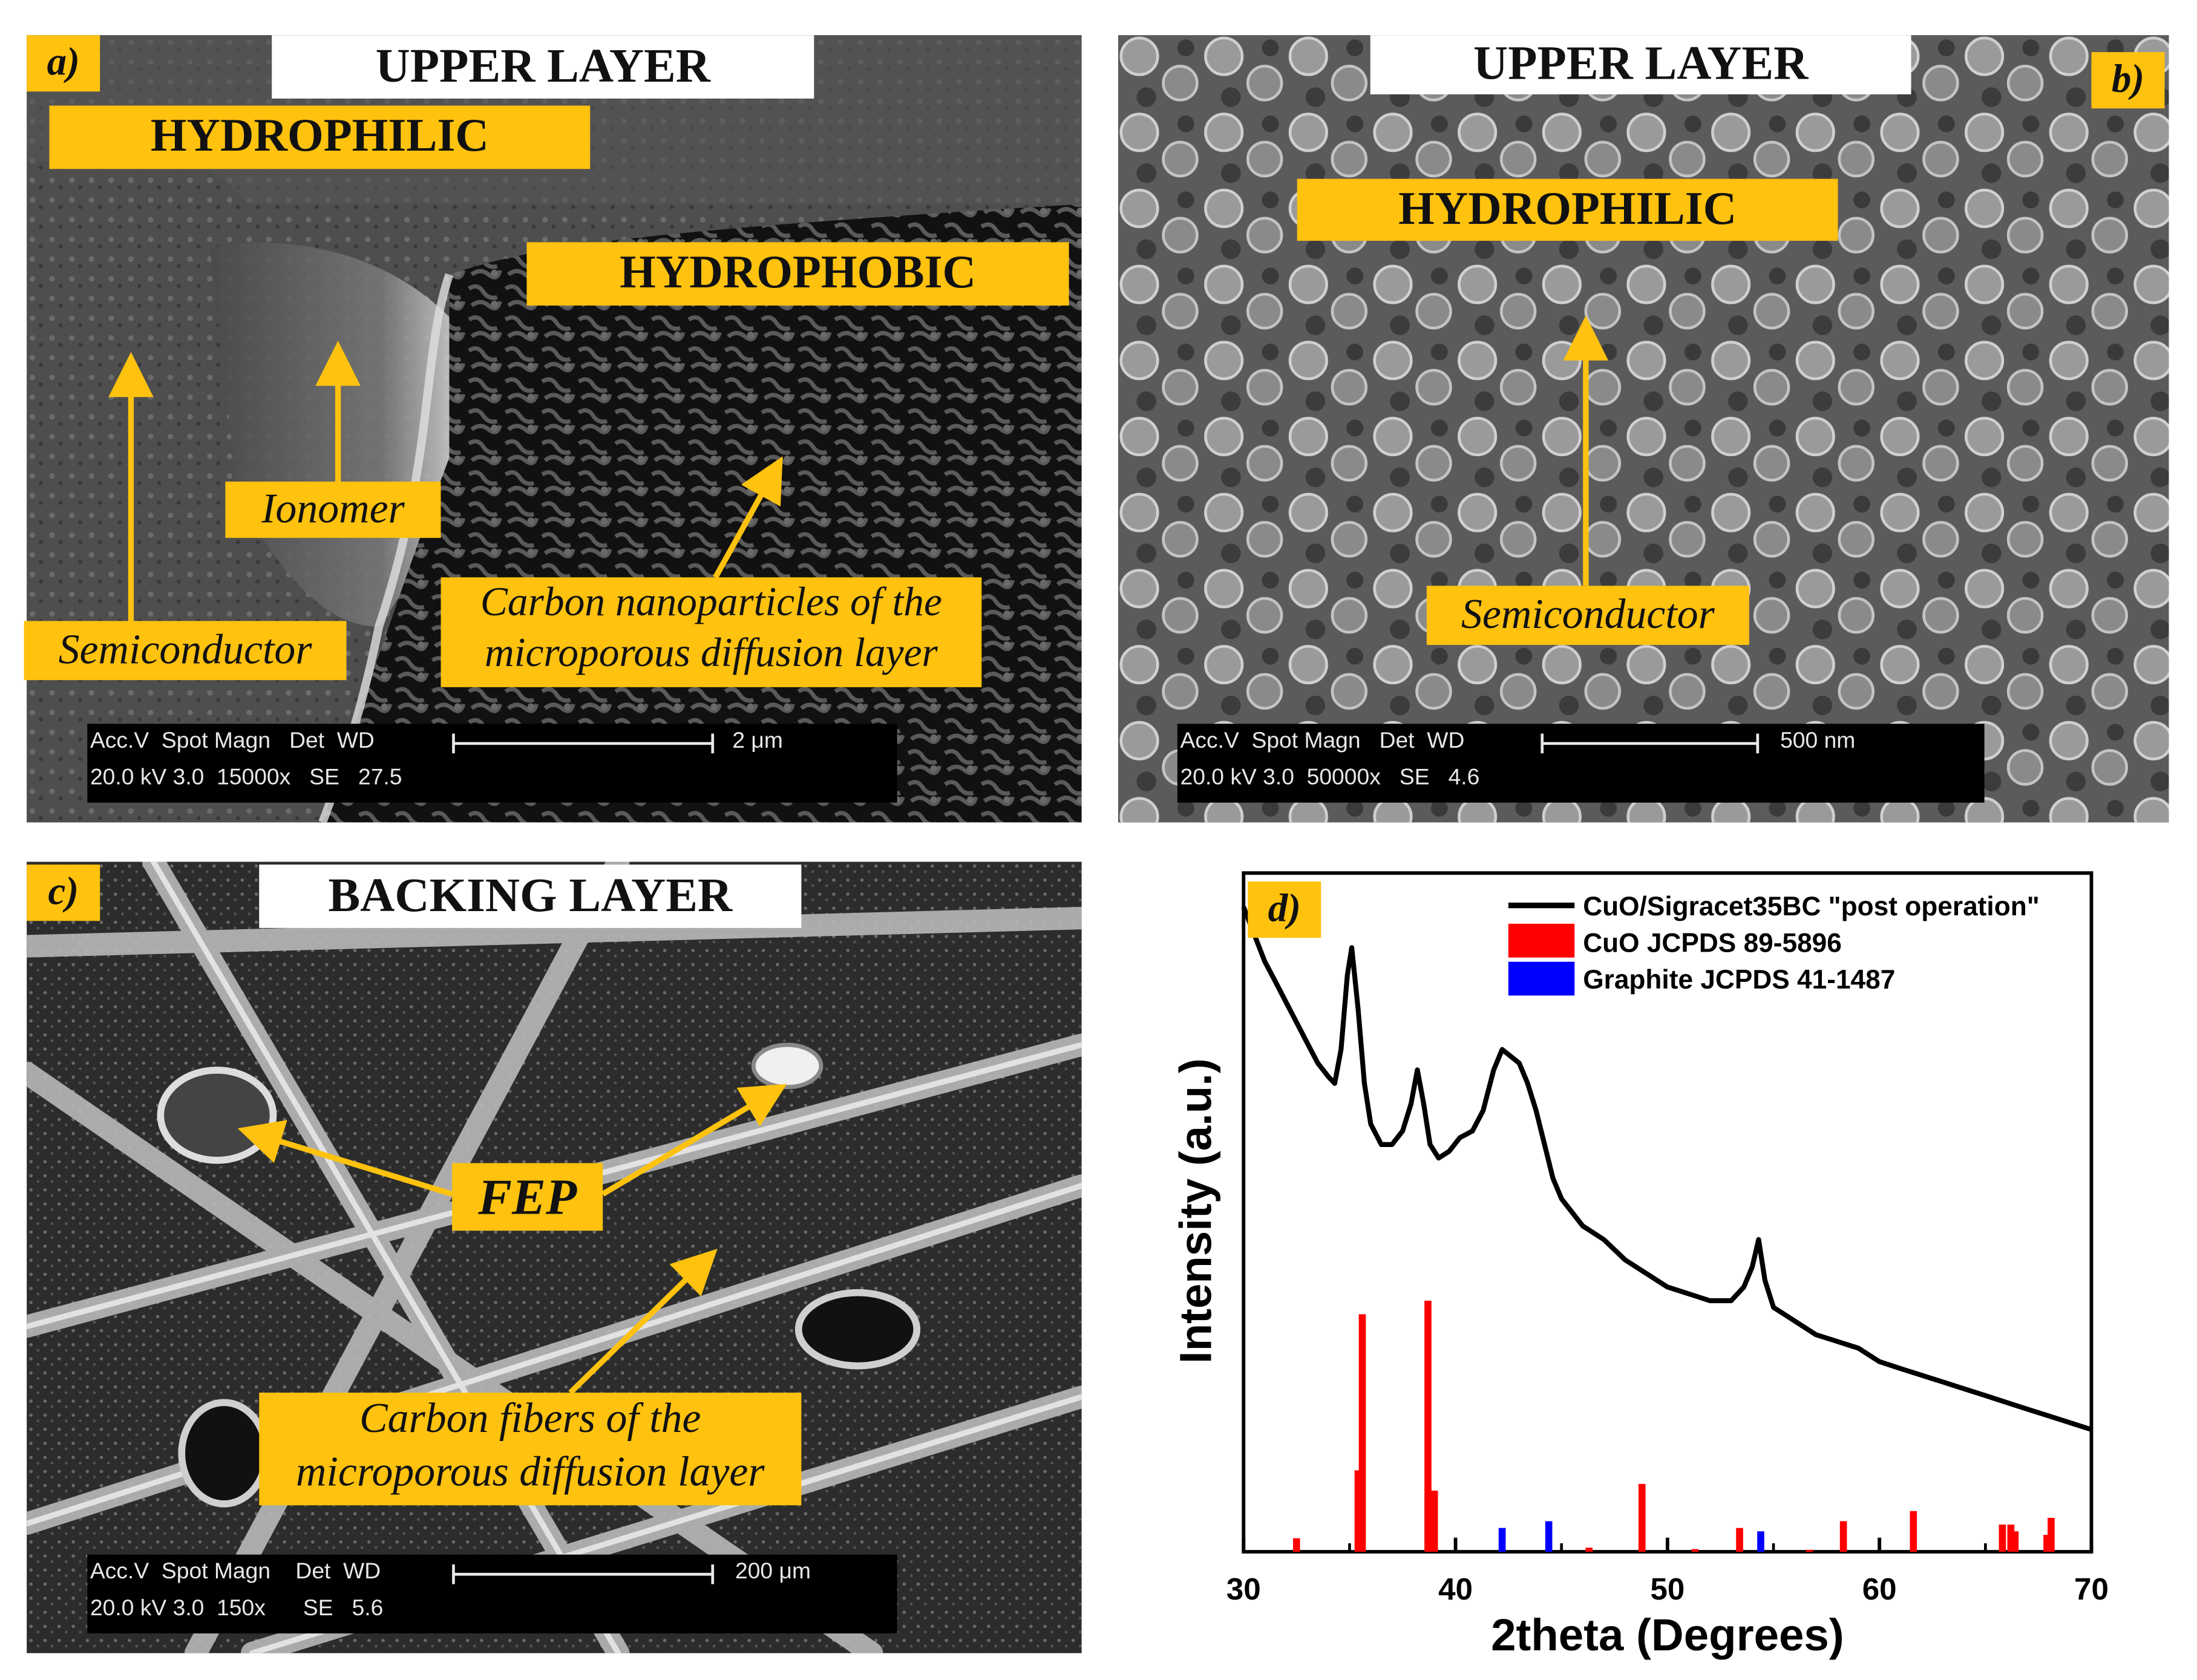 This screenshot has height=1680, width=2197. I want to click on y-axis-label: Intensity (a.u.), so click(1196, 1211).